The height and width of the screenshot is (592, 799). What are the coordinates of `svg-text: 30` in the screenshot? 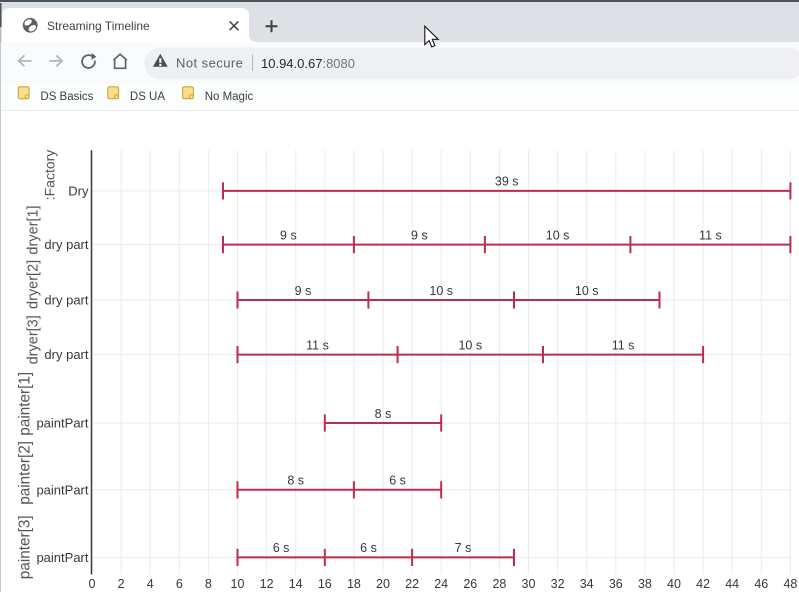 It's located at (529, 584).